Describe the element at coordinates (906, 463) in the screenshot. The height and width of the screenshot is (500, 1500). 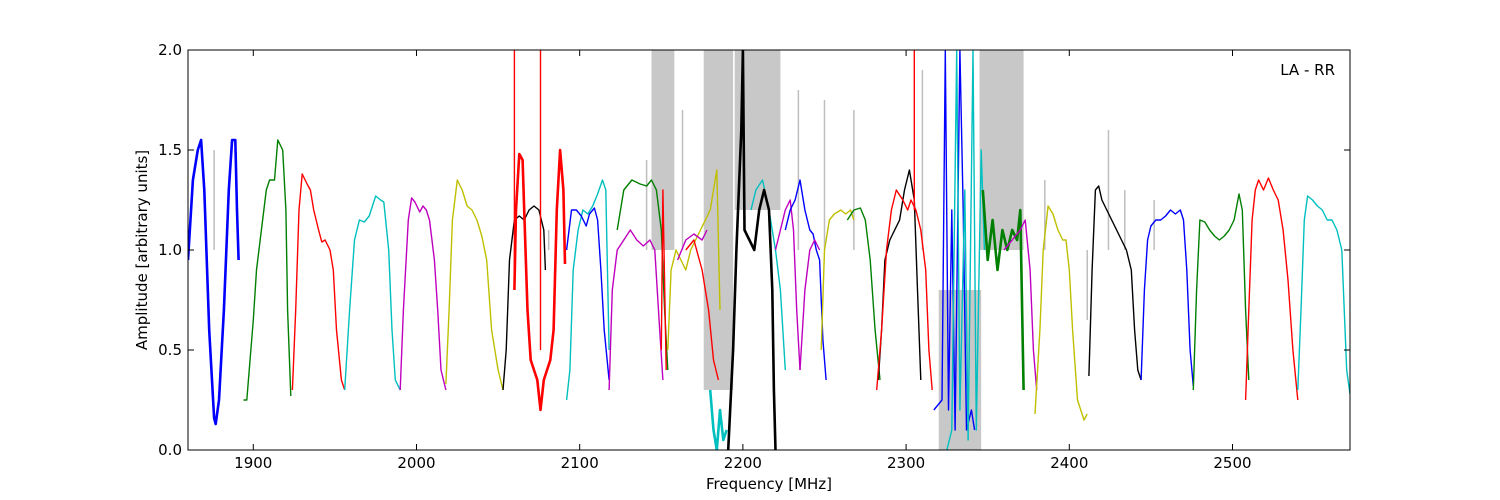
I see `x-tick-label-4: 2300` at that location.